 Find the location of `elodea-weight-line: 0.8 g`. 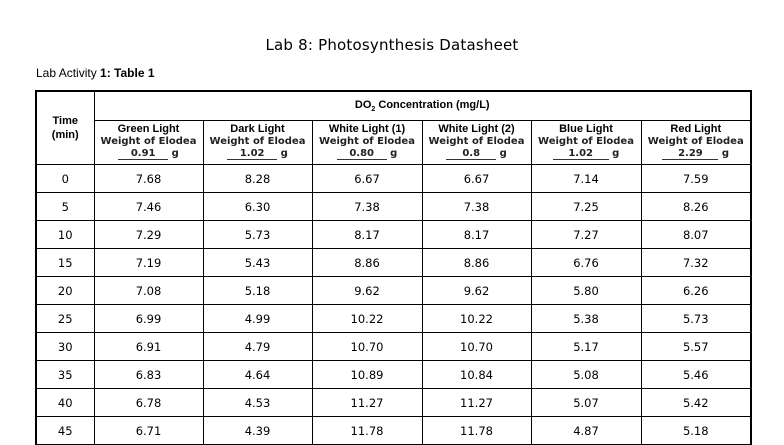

elodea-weight-line: 0.8 g is located at coordinates (477, 154).